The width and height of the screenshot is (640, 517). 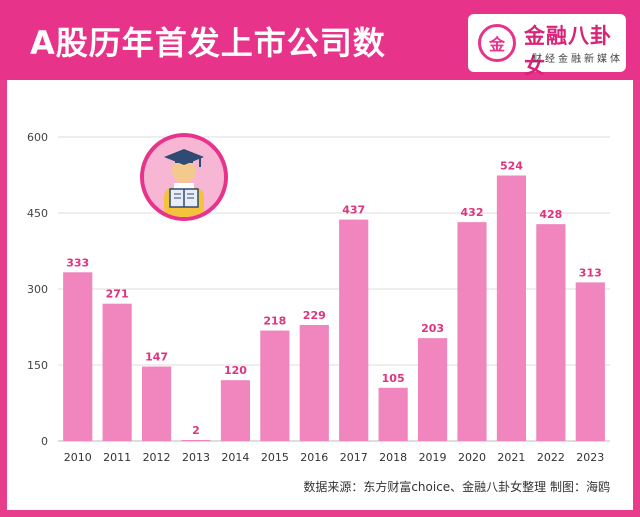 I want to click on y-tick-label: 600, so click(x=37, y=137).